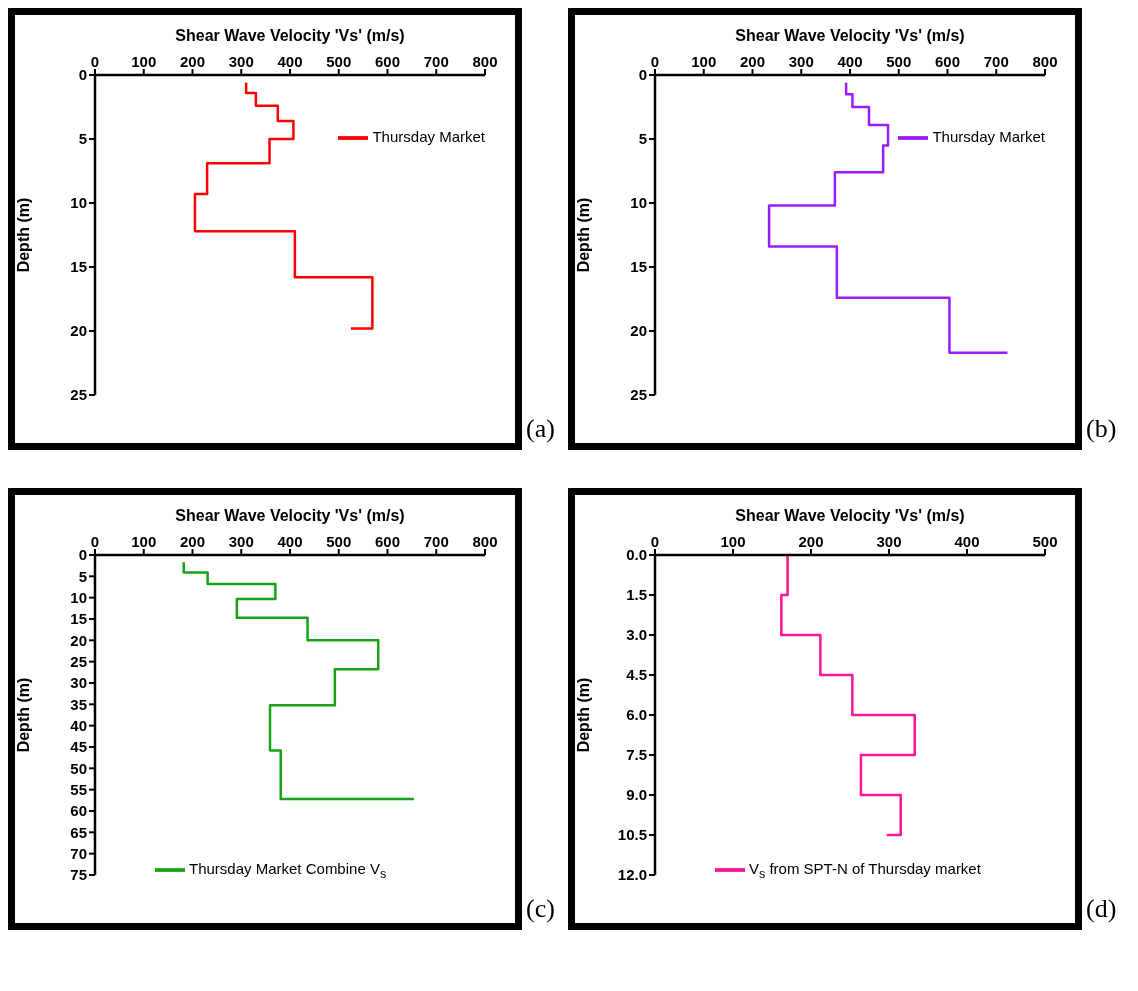  I want to click on text: (b), so click(1101, 429).